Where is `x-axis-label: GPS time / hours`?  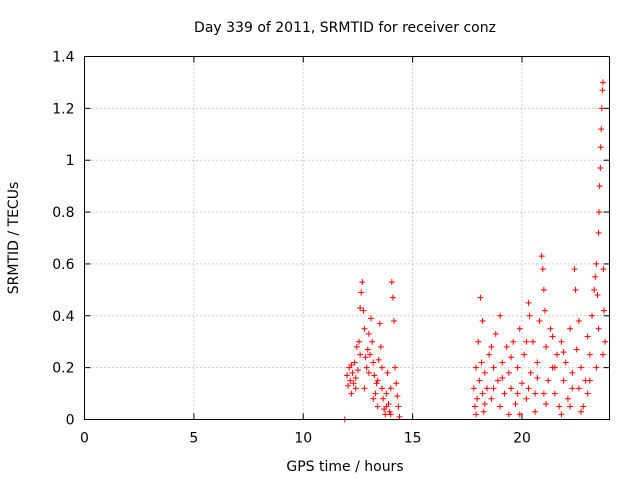
x-axis-label: GPS time / hours is located at coordinates (344, 467).